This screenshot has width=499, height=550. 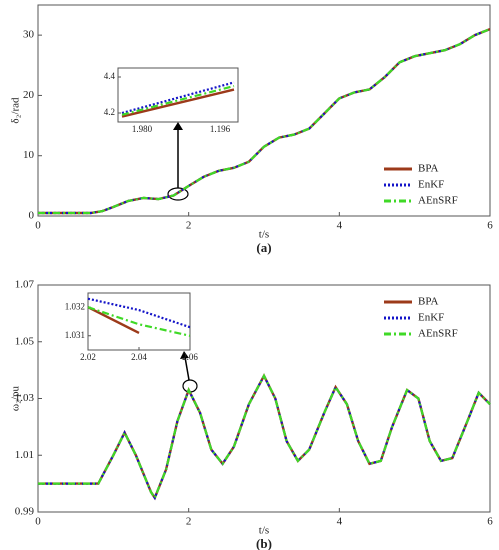 I want to click on y-tick-label: 1.05, so click(x=25, y=341).